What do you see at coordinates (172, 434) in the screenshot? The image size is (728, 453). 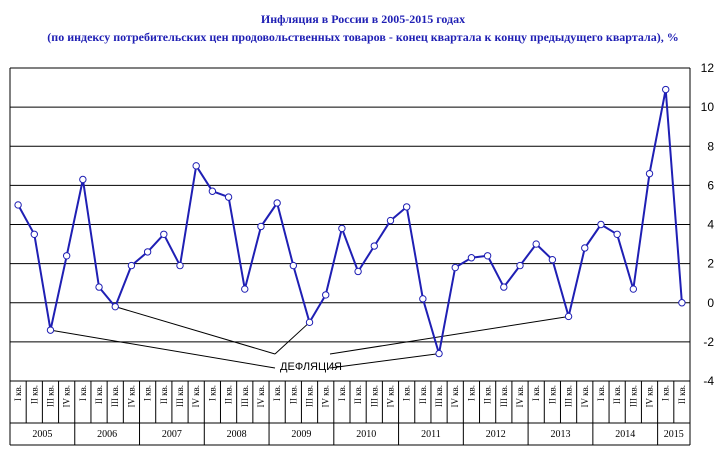 I see `year-label: 2007` at bounding box center [172, 434].